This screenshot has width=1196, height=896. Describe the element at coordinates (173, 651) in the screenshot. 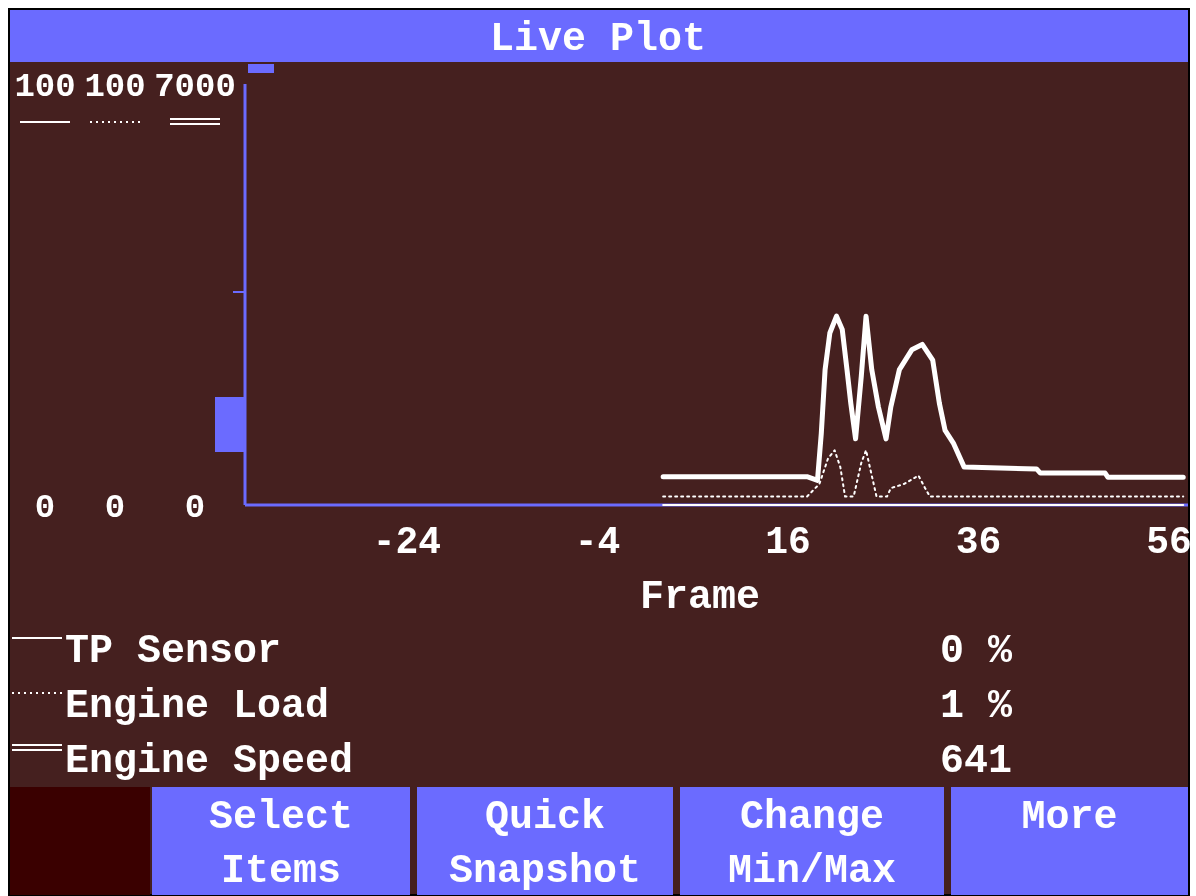

I see `legend-label: TP Sensor` at that location.